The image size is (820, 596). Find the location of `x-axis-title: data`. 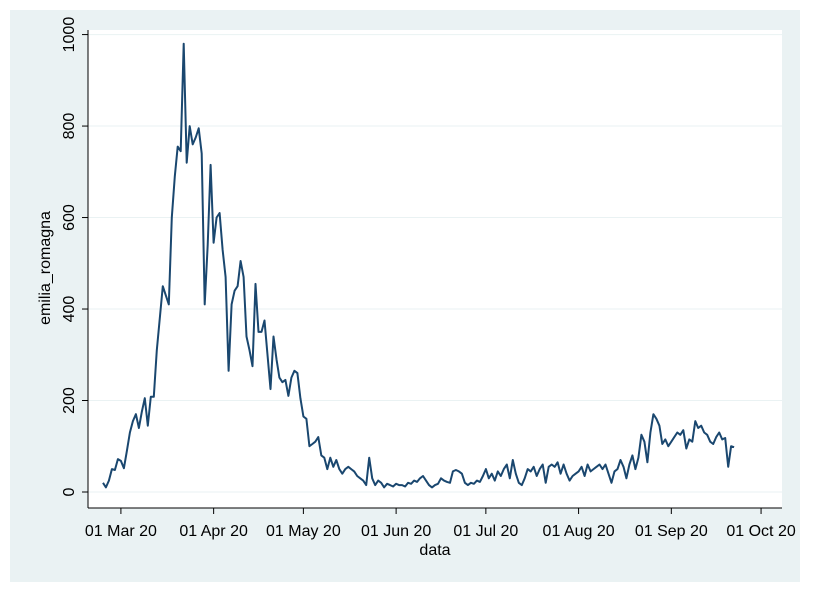

x-axis-title: data is located at coordinates (434, 550).